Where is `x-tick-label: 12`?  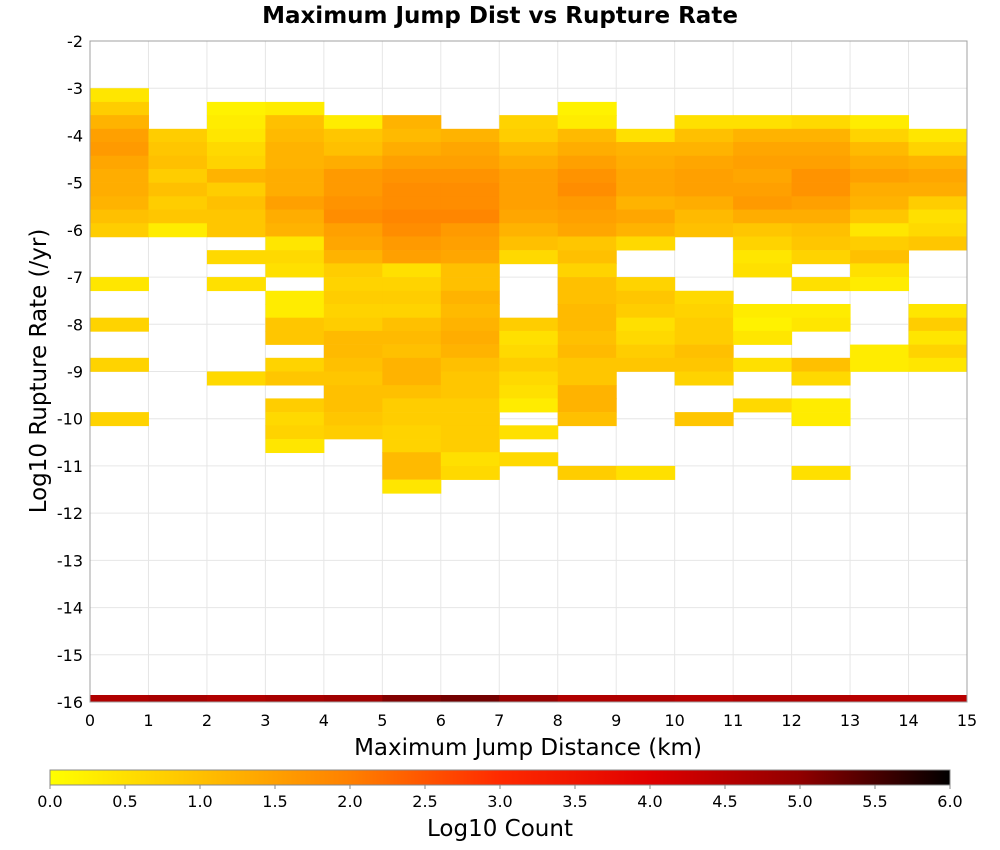
x-tick-label: 12 is located at coordinates (791, 720).